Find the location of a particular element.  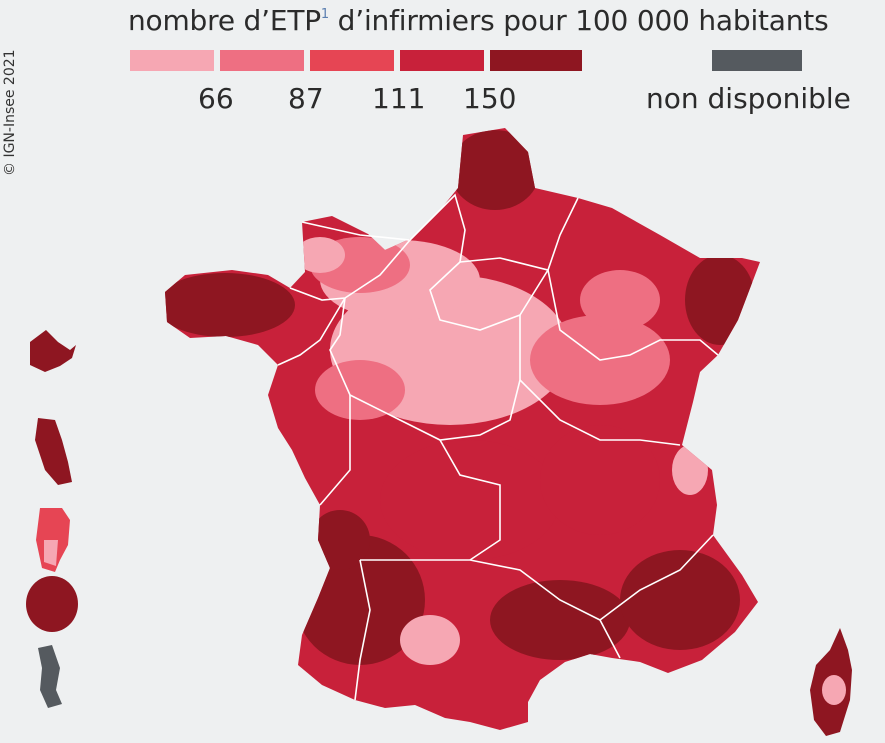

footnote-marker: 1 is located at coordinates (324, 14).